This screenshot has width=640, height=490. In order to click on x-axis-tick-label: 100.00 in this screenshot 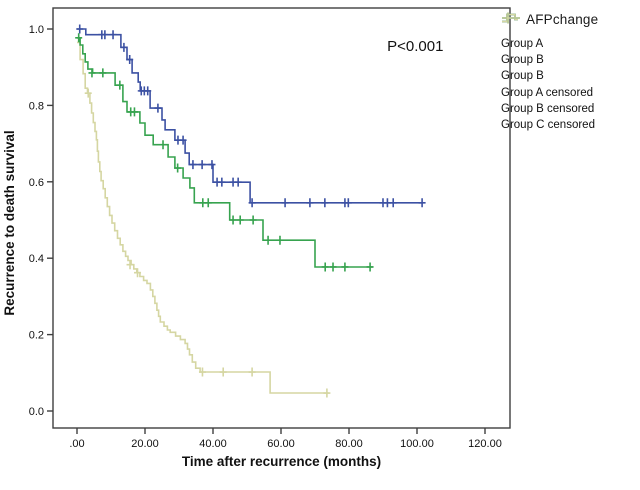, I will do `click(417, 444)`.